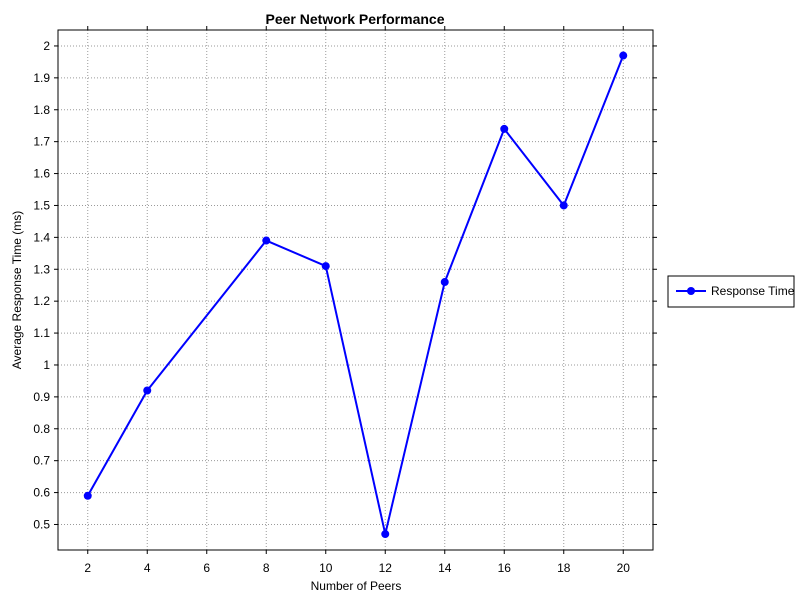 This screenshot has height=605, width=800. What do you see at coordinates (505, 568) in the screenshot?
I see `x-tick-label: 16` at bounding box center [505, 568].